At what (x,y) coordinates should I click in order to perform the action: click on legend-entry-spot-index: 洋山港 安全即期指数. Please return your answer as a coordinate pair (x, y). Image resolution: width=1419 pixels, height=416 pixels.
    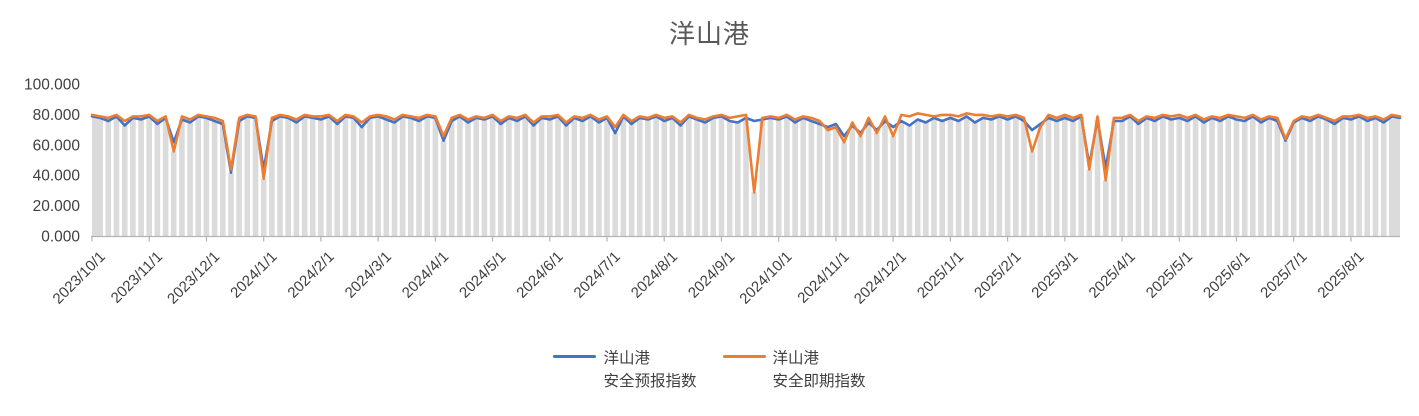
    Looking at the image, I should click on (794, 370).